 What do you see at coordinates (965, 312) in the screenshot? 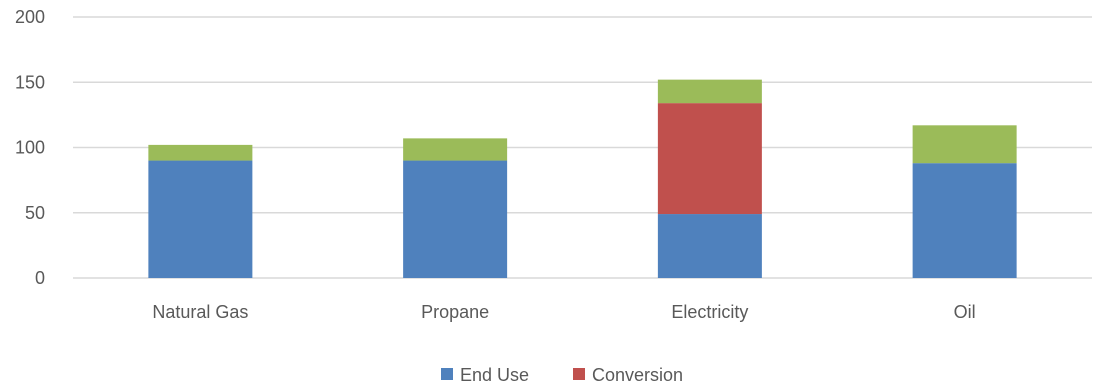
I see `x-tick-label: Oil` at bounding box center [965, 312].